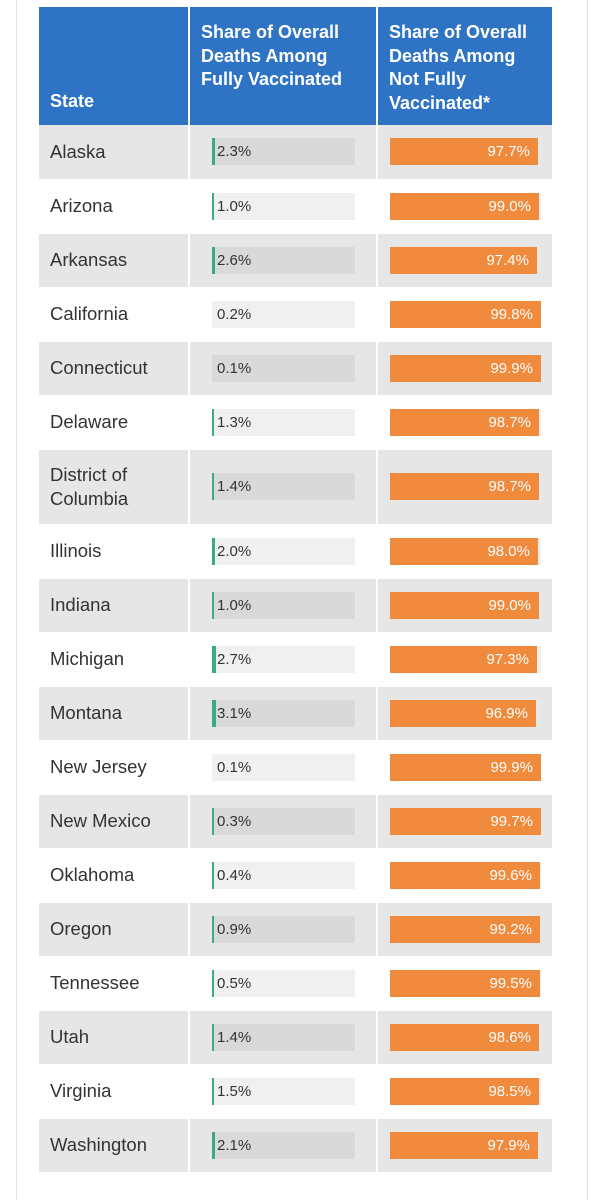 The height and width of the screenshot is (1200, 602). I want to click on table-row: Michigan 2.7% 97.3%, so click(295, 659).